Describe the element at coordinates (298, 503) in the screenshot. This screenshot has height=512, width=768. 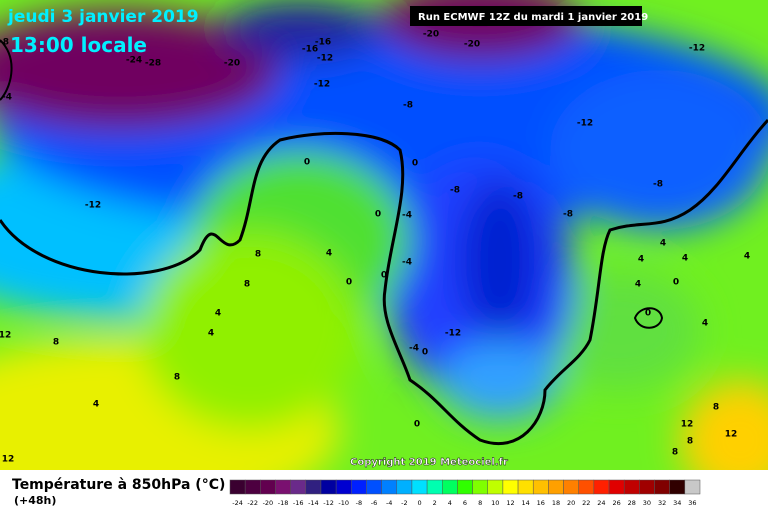
I see `scale-label: -16` at that location.